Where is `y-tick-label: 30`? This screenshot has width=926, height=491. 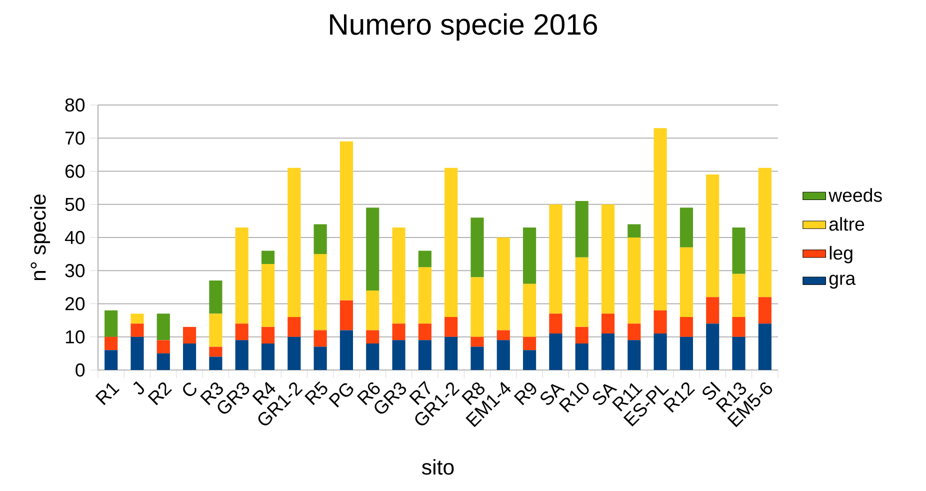
y-tick-label: 30 is located at coordinates (75, 271).